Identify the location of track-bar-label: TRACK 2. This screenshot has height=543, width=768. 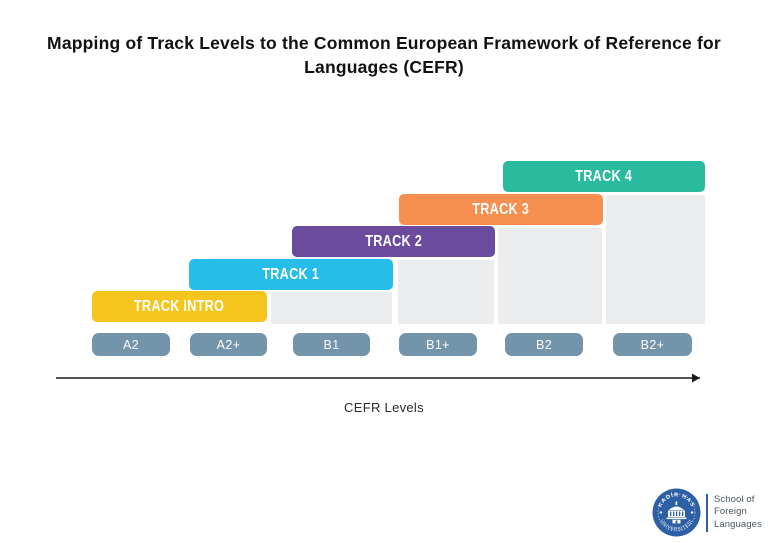
(393, 241).